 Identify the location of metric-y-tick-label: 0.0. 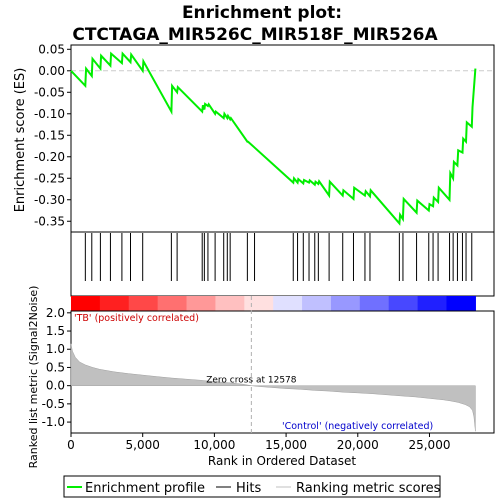
(55, 386).